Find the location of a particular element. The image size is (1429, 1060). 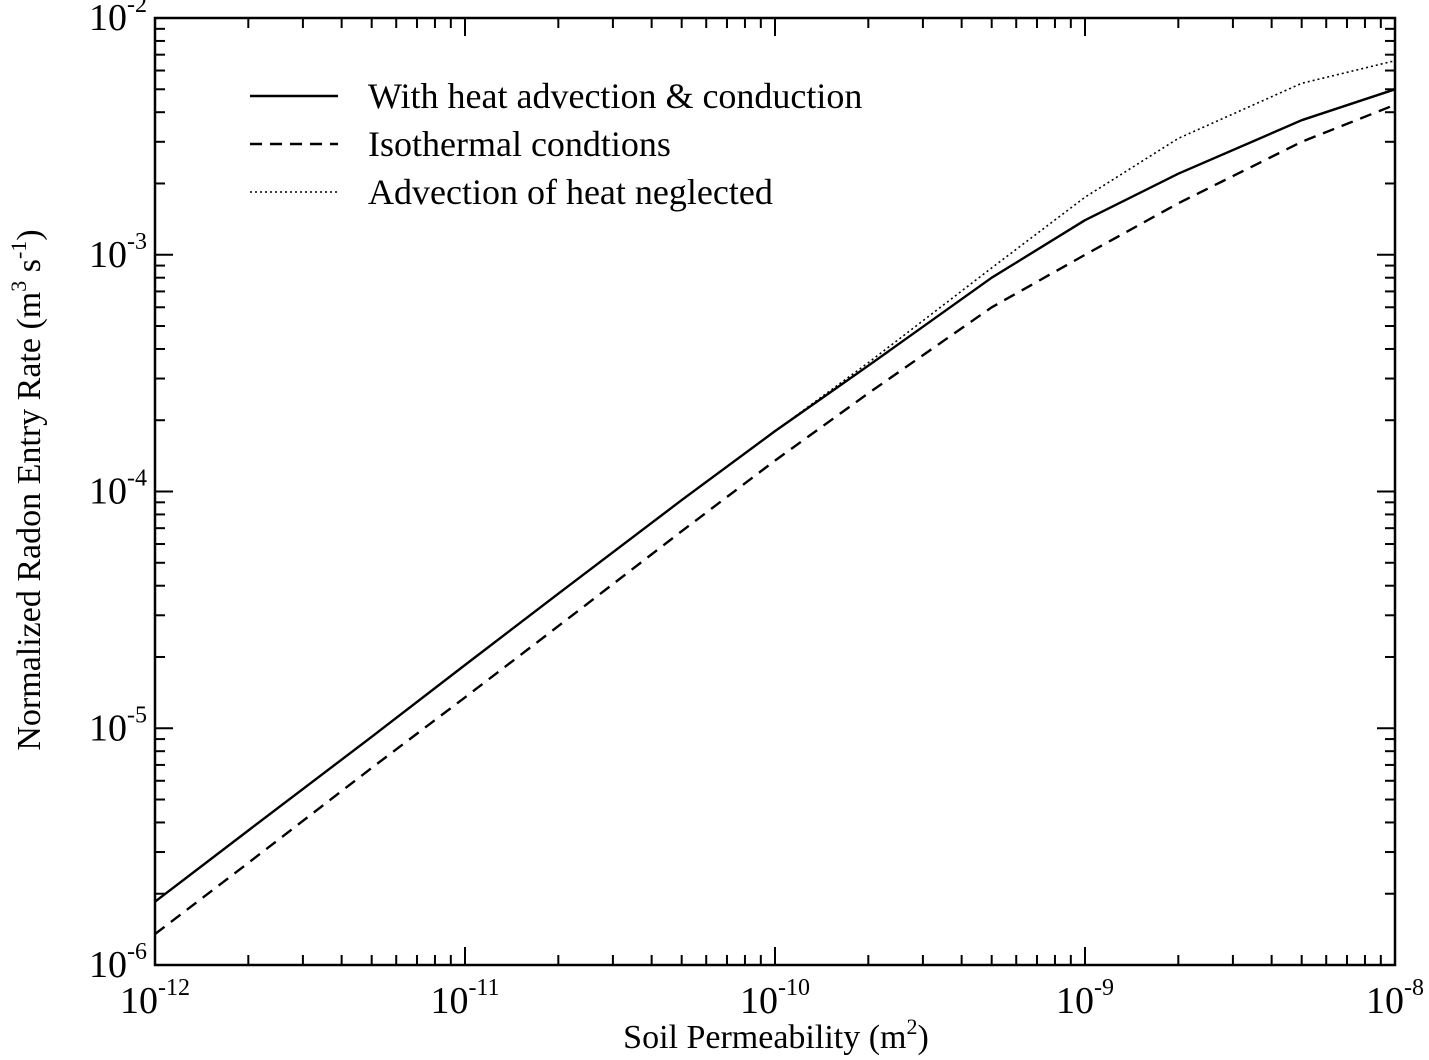

x-tick-label: 10⁻¹² is located at coordinates (155, 998).